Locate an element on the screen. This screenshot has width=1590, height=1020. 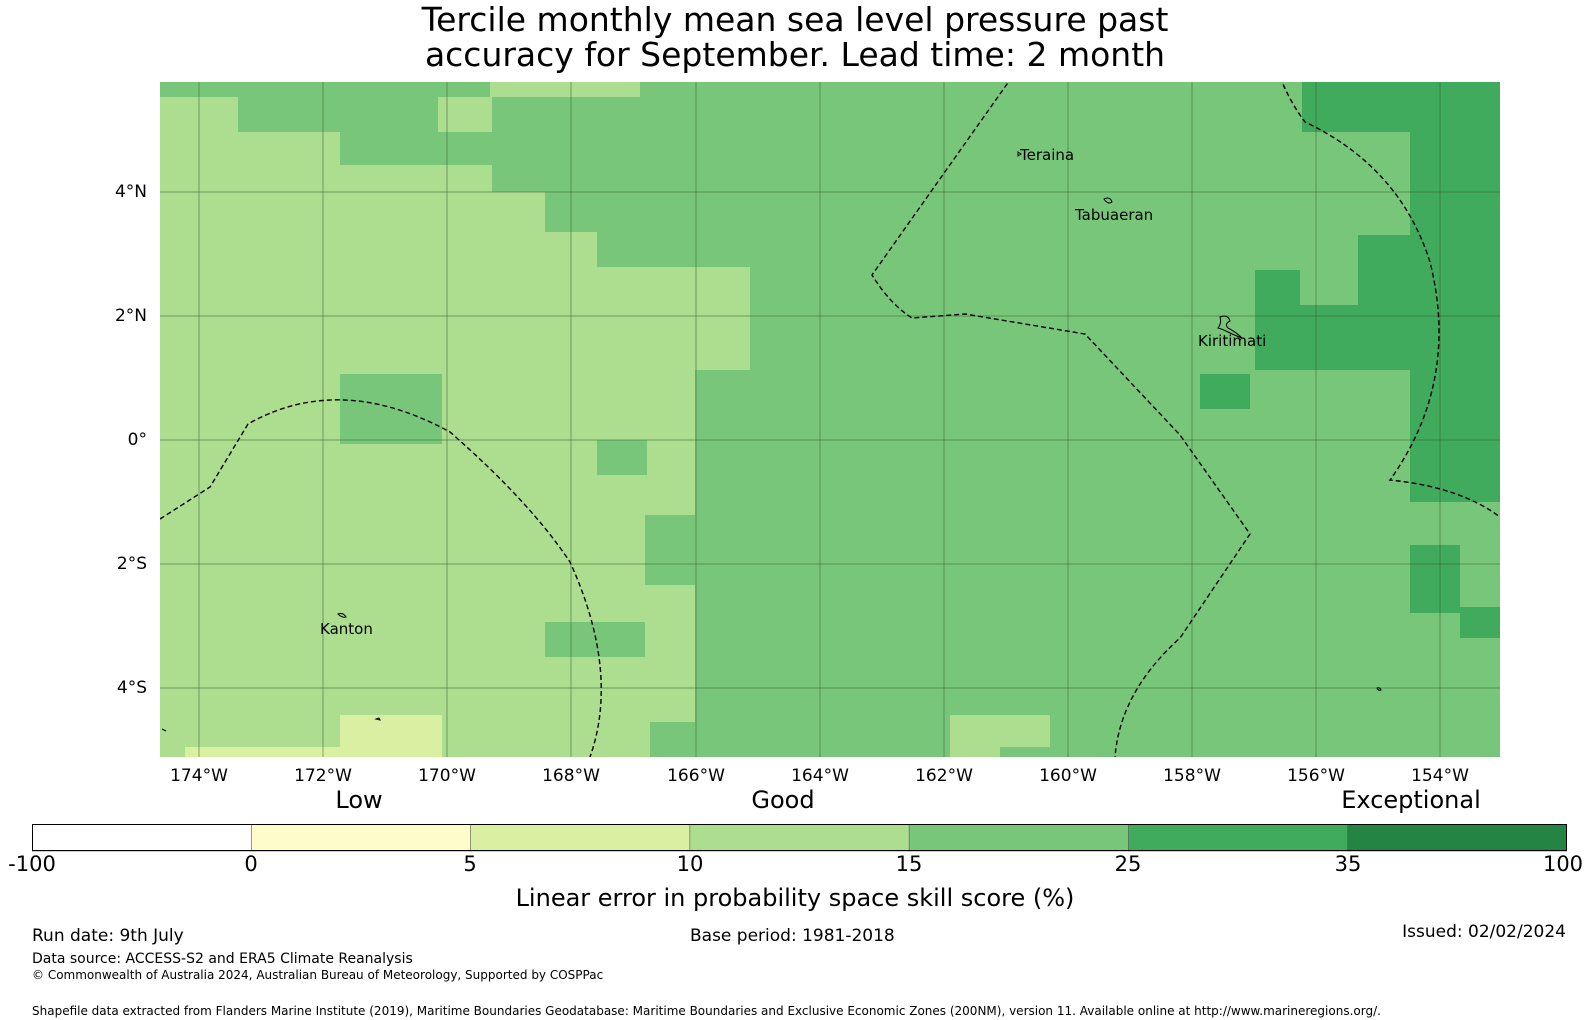
colorbar-tick-label: 10 is located at coordinates (690, 864).